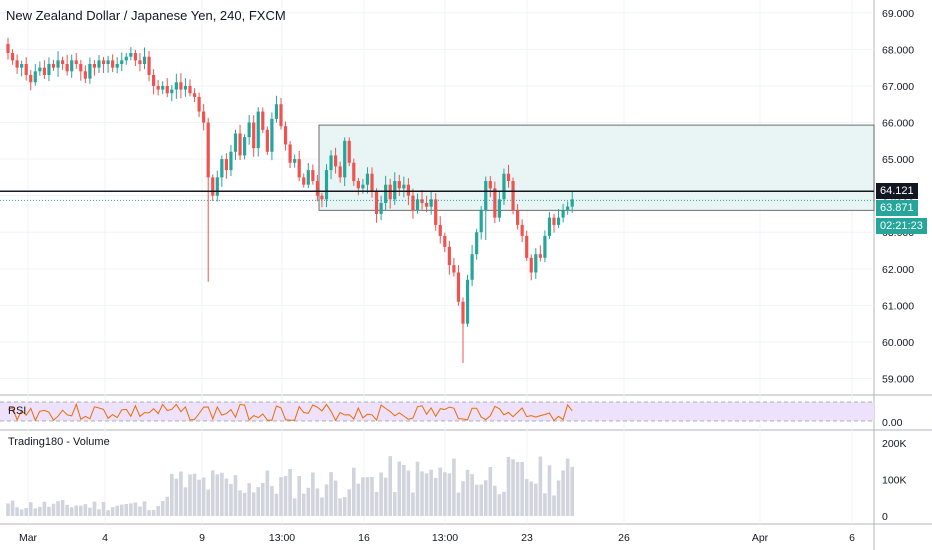 The width and height of the screenshot is (932, 550). What do you see at coordinates (898, 306) in the screenshot?
I see `price-tick-label: 61.000` at bounding box center [898, 306].